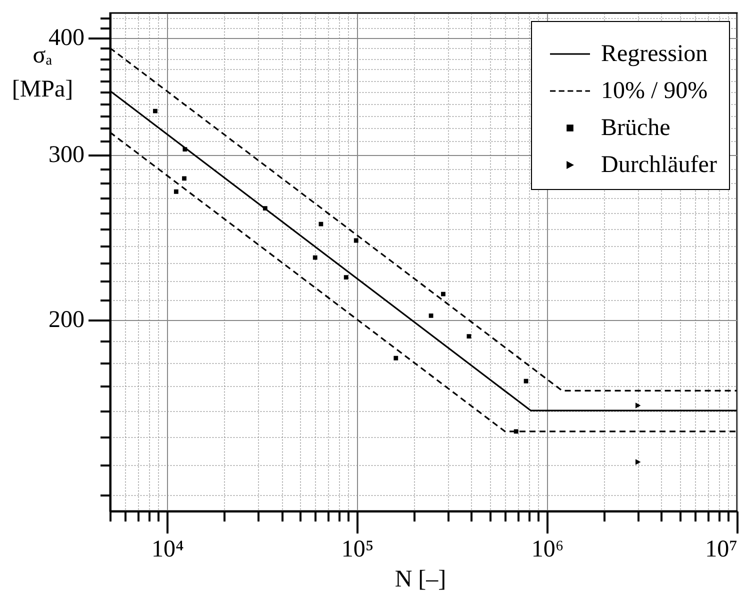 The image size is (755, 594). What do you see at coordinates (66, 155) in the screenshot?
I see `y-tick-label: 300` at bounding box center [66, 155].